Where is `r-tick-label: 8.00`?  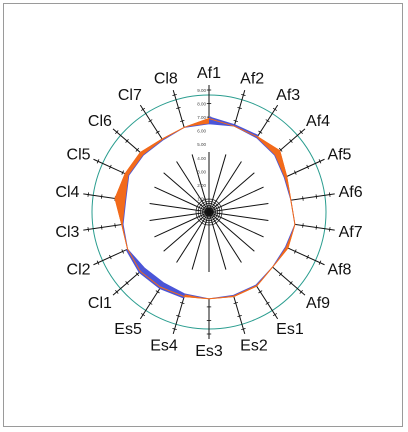 r-tick-label: 8.00 is located at coordinates (201, 104).